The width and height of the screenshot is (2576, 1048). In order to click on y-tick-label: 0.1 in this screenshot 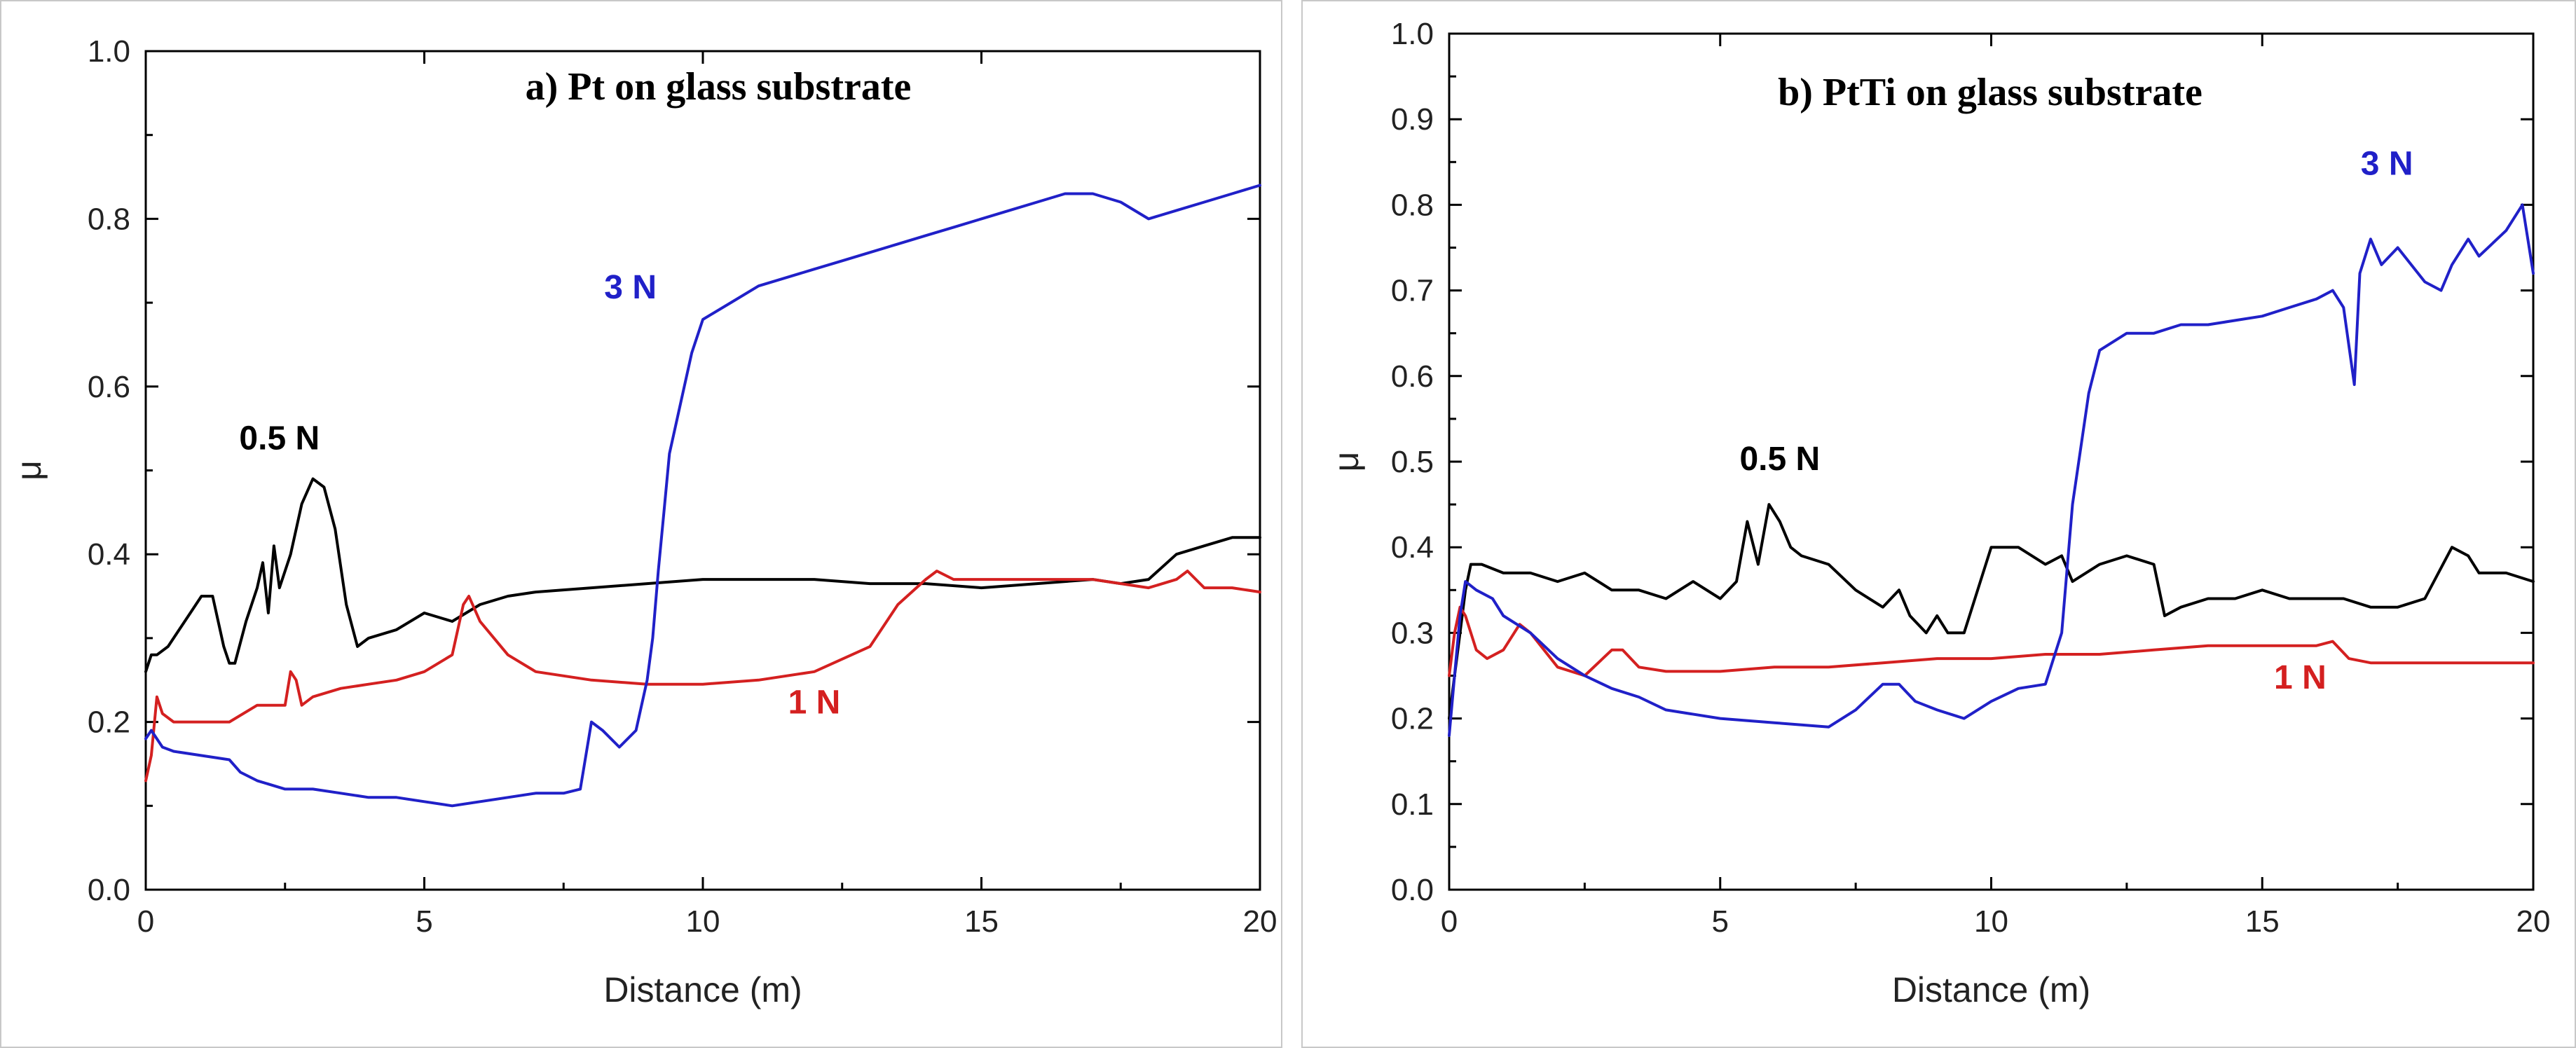, I will do `click(1412, 804)`.